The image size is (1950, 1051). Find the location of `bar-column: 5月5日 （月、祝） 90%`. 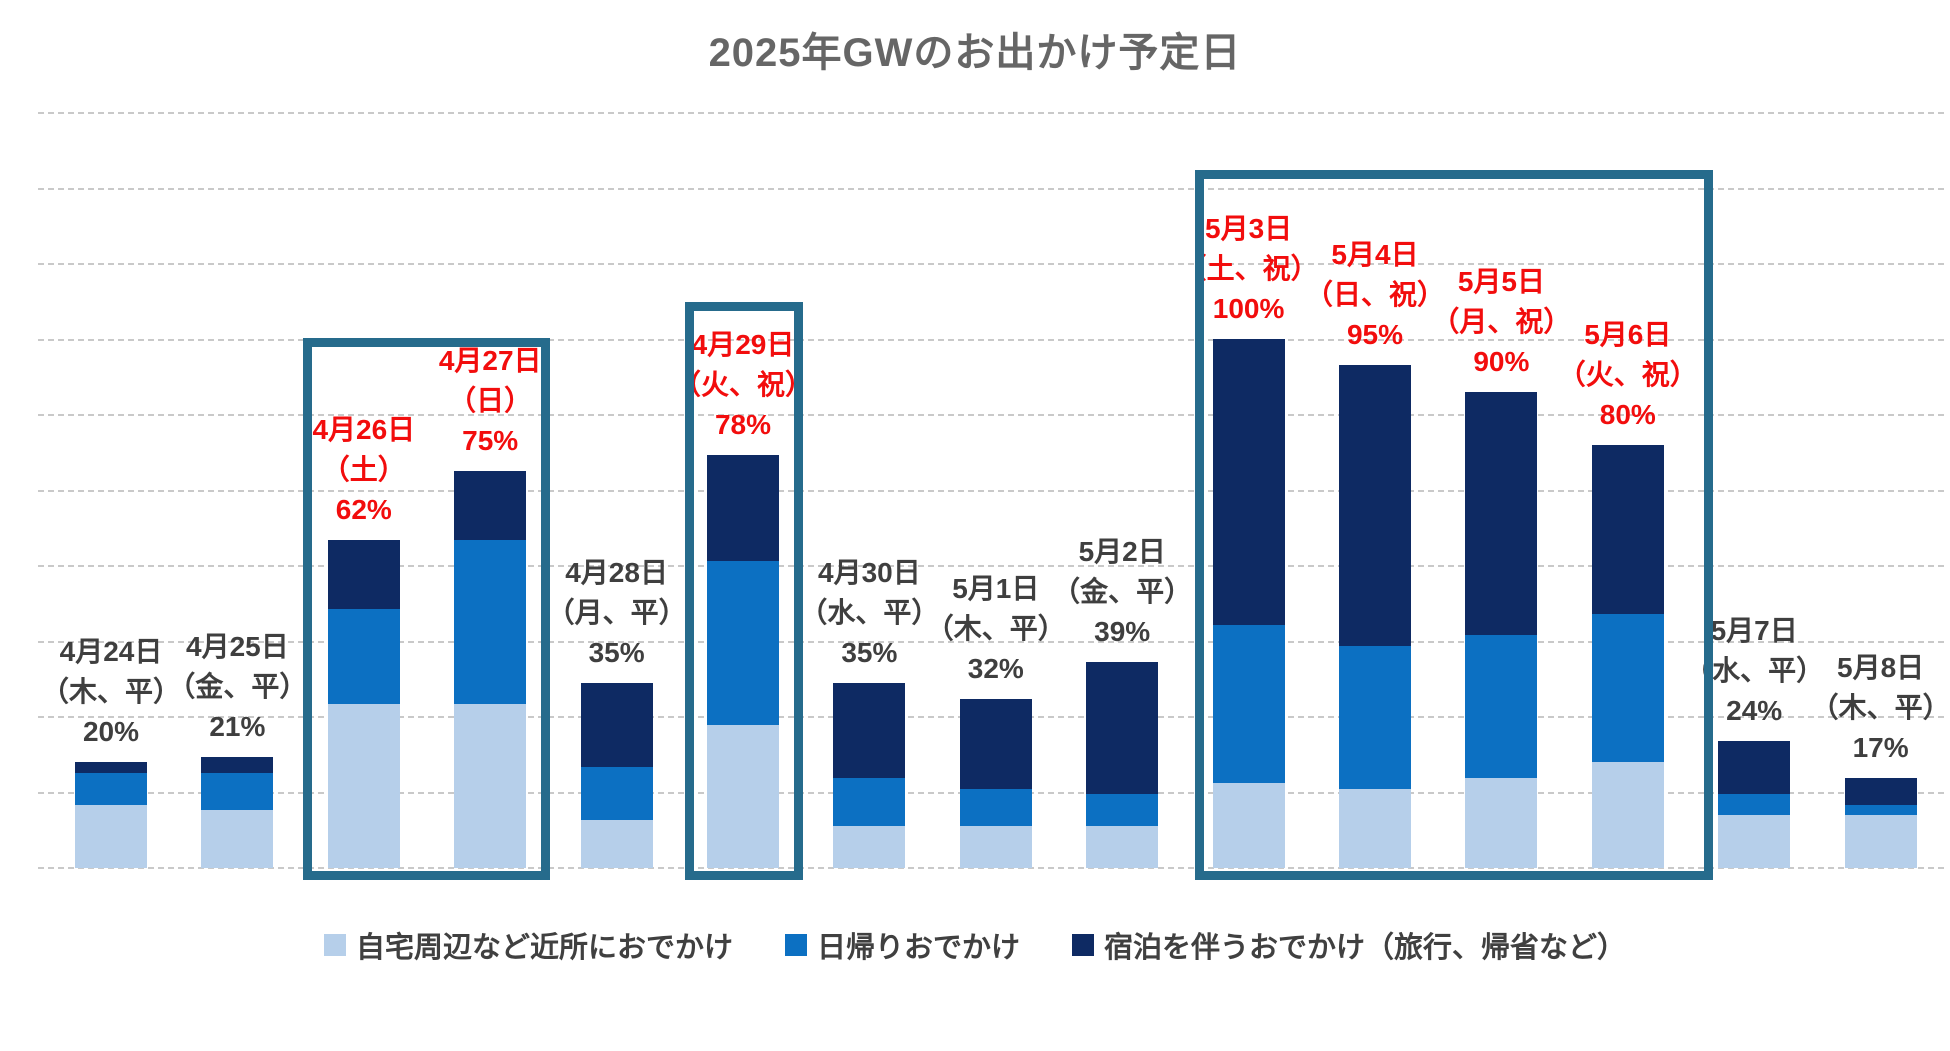

bar-column: 5月5日 （月、祝） 90% is located at coordinates (1501, 567).